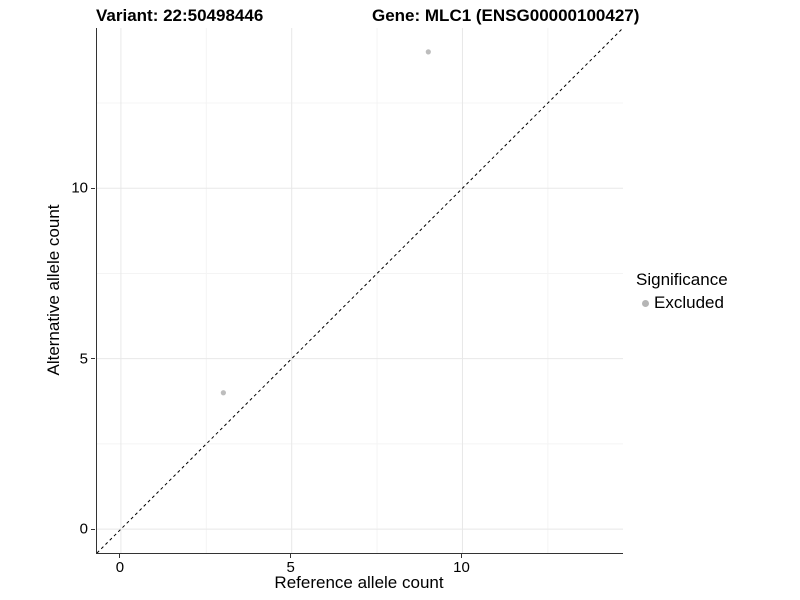 This screenshot has height=600, width=800. What do you see at coordinates (290, 567) in the screenshot?
I see `x-tick-label: 5` at bounding box center [290, 567].